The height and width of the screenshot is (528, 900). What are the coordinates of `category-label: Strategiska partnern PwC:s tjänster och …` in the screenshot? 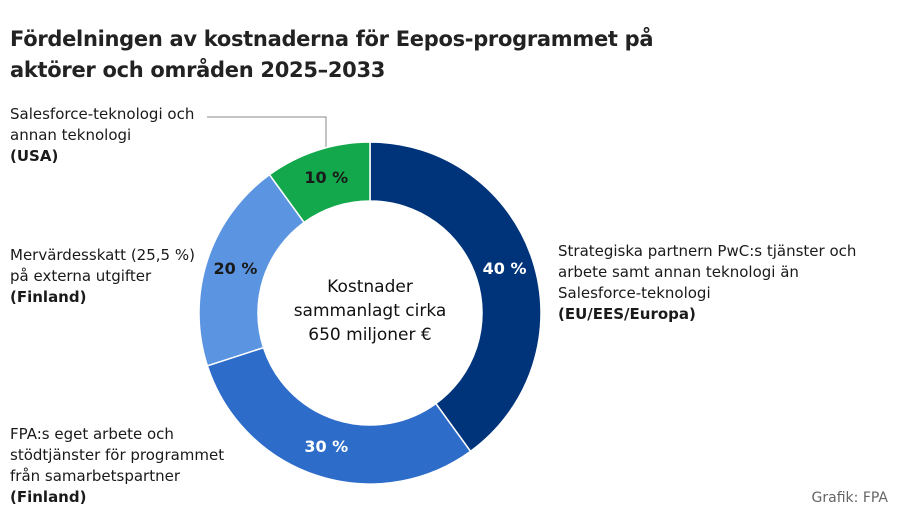 It's located at (707, 272).